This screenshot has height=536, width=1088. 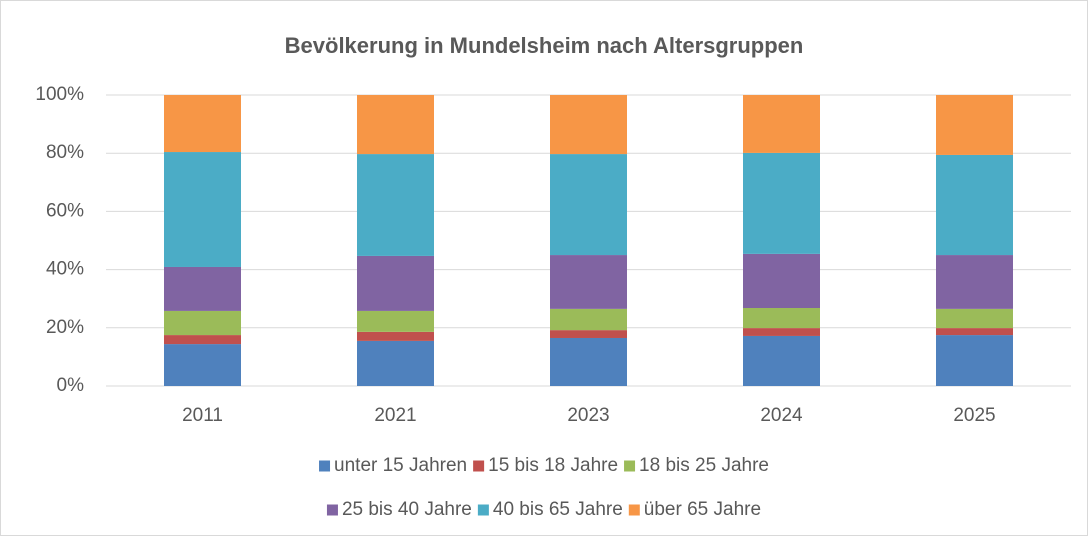 I want to click on y-tick-label: 100%, so click(x=59, y=94).